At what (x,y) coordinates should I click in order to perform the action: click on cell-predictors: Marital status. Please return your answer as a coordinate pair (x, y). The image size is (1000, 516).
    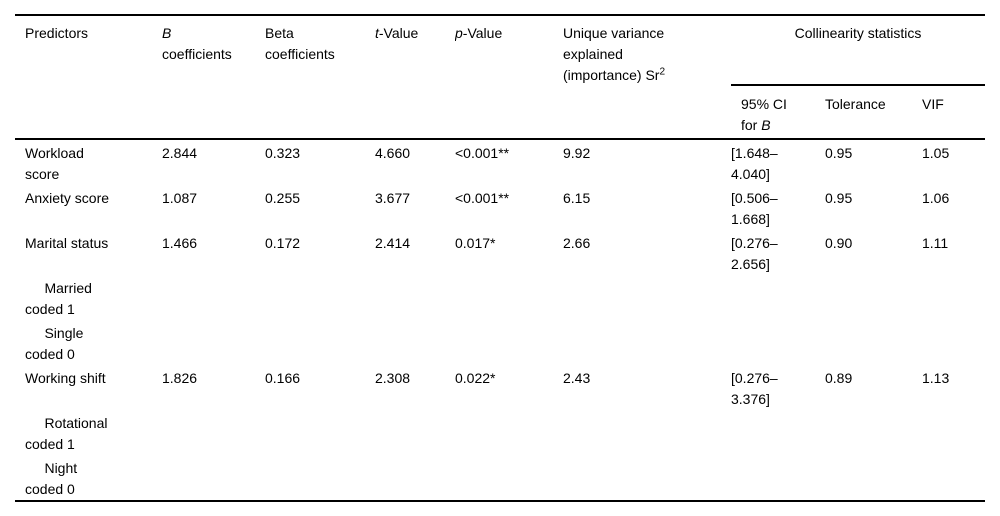
    Looking at the image, I should click on (67, 243).